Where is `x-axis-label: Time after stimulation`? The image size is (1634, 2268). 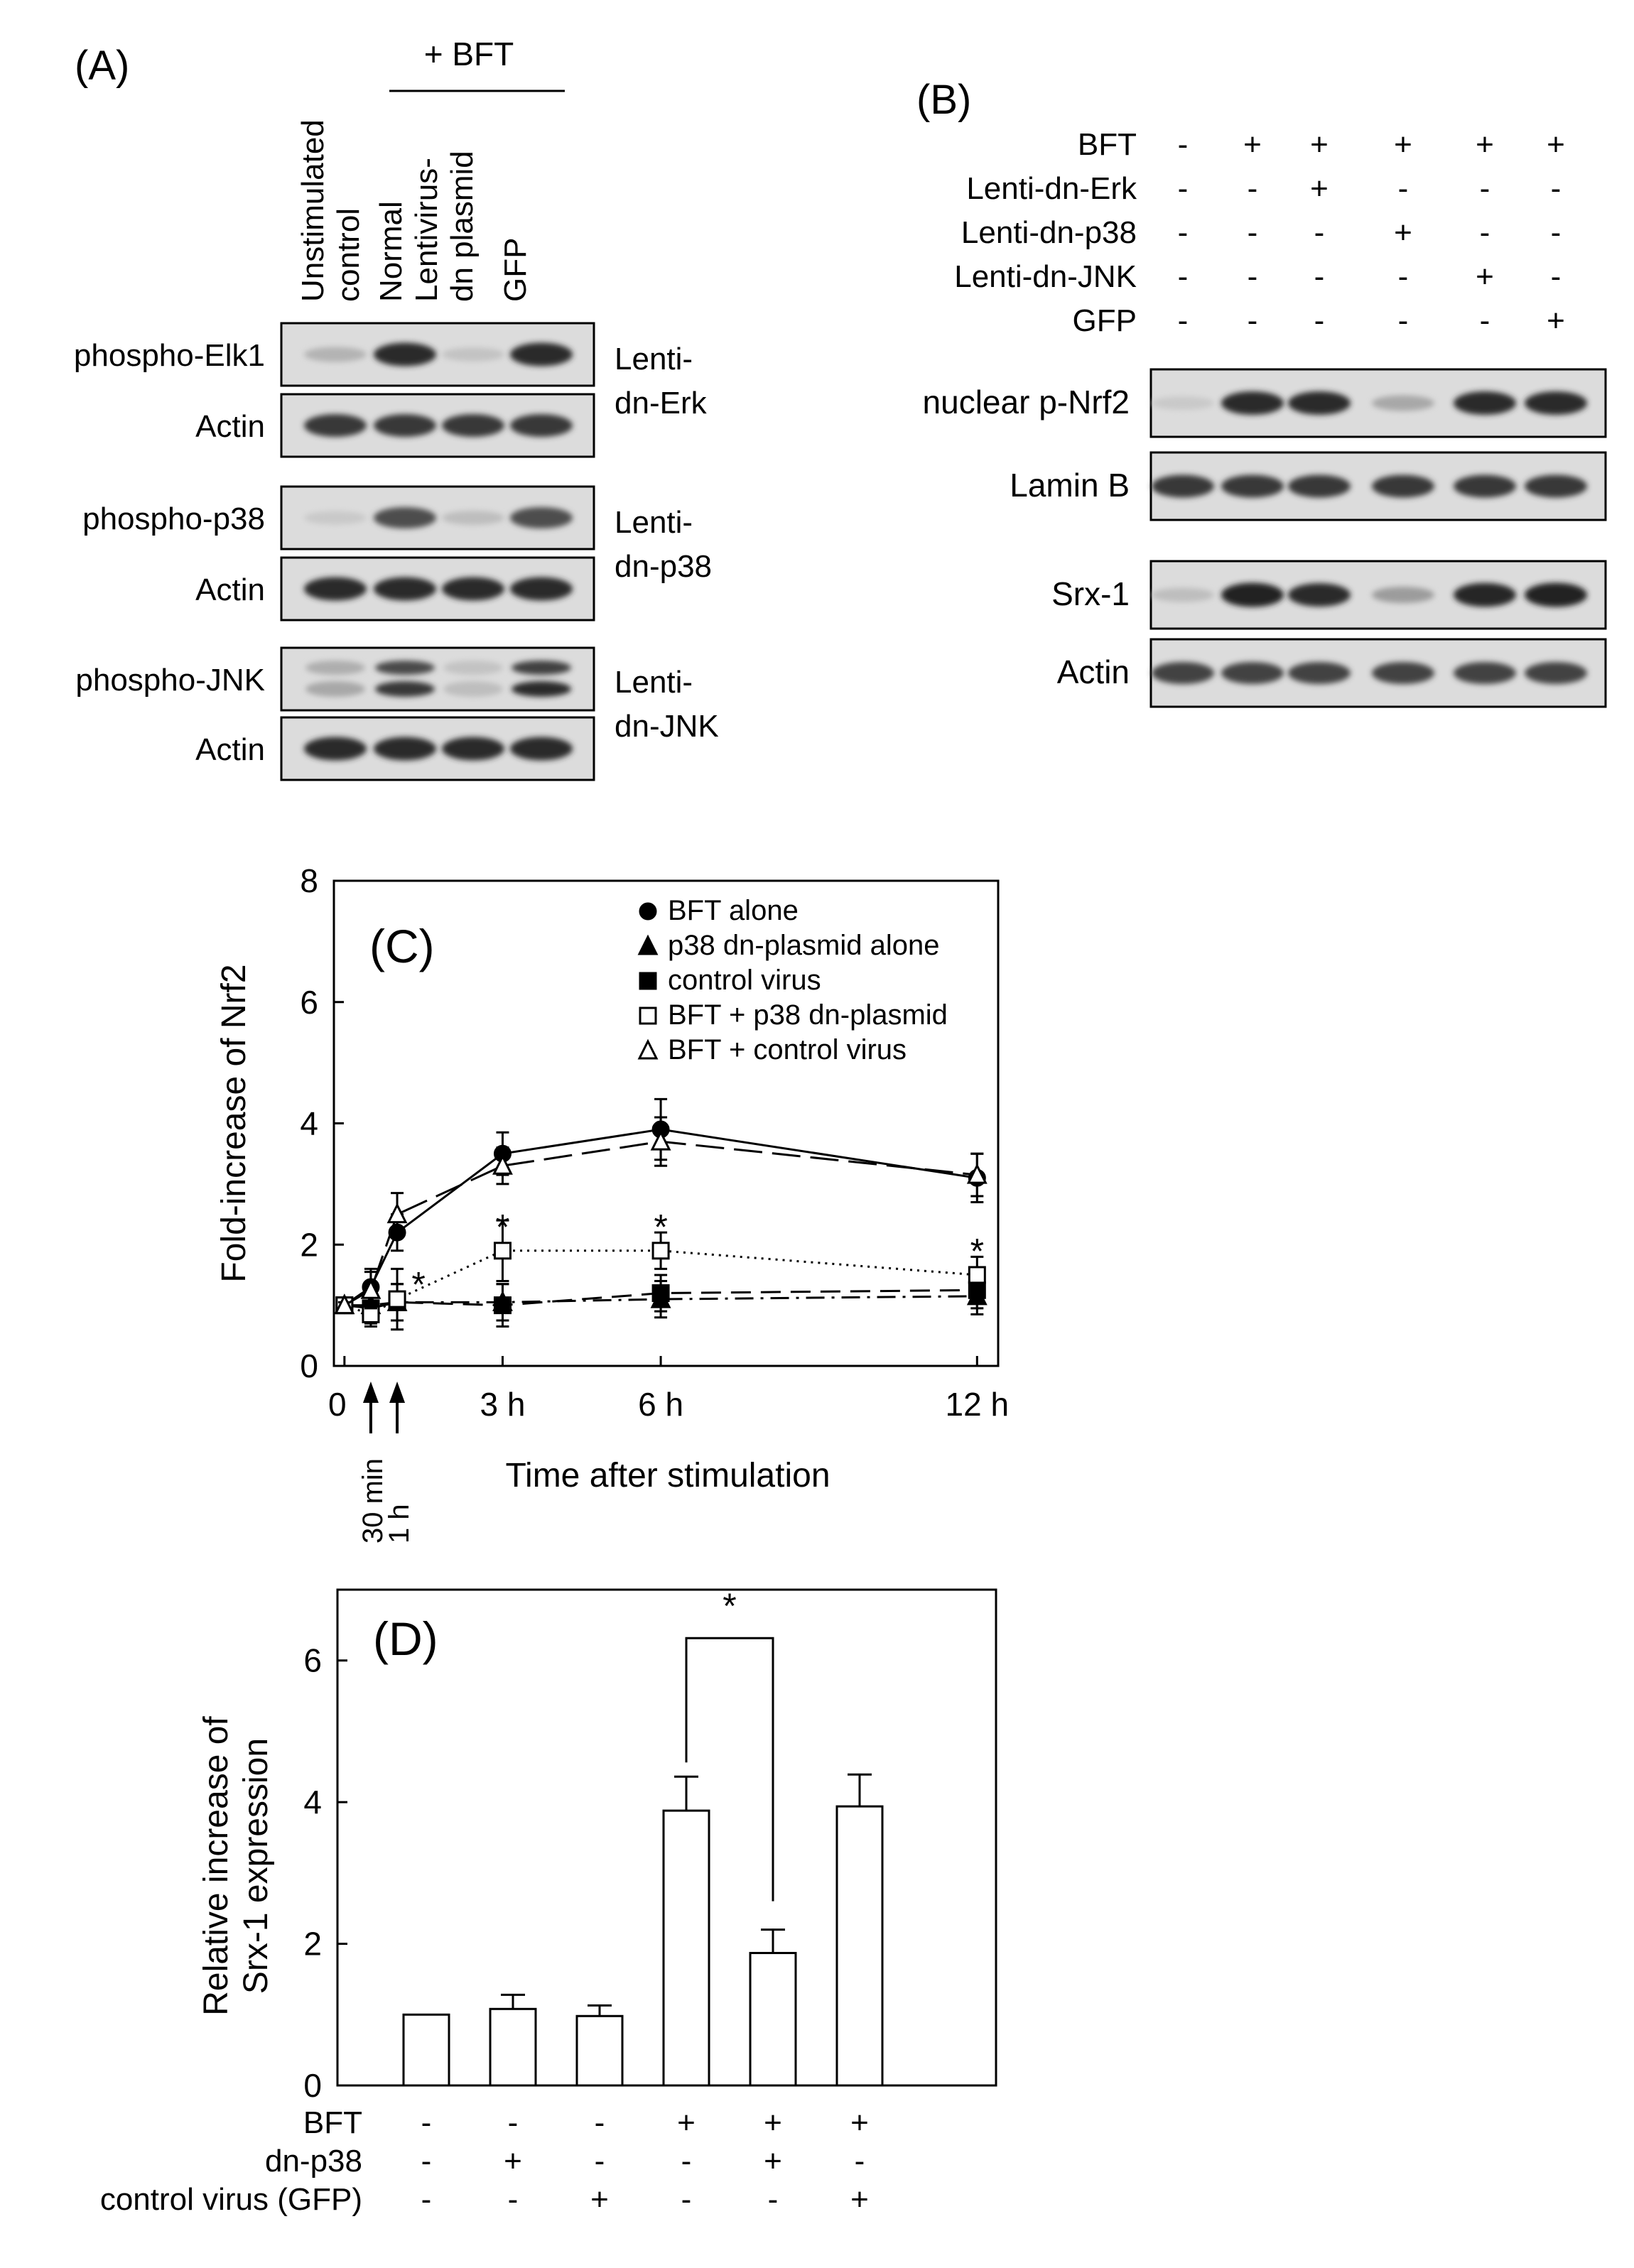
x-axis-label: Time after stimulation is located at coordinates (667, 1475).